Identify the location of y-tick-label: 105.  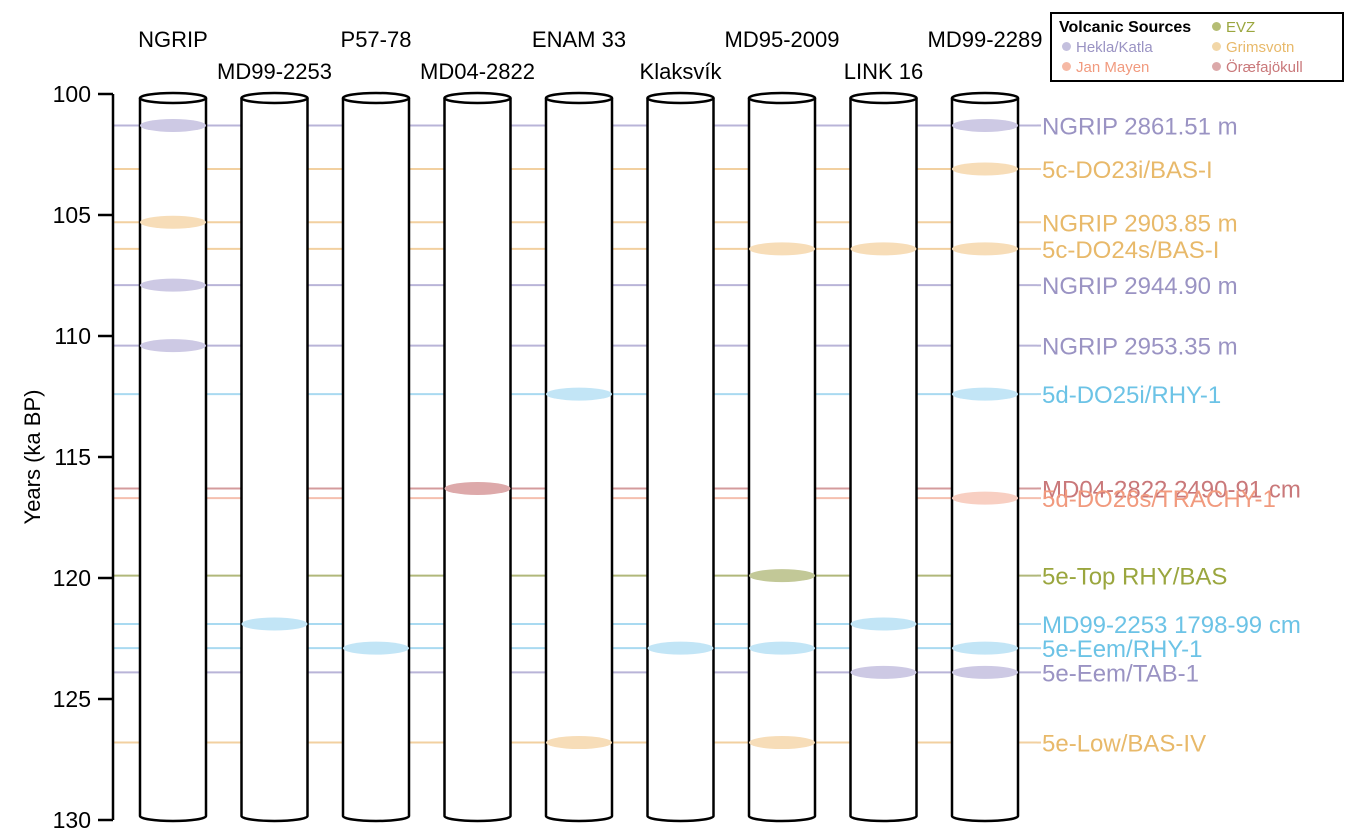
(72, 215).